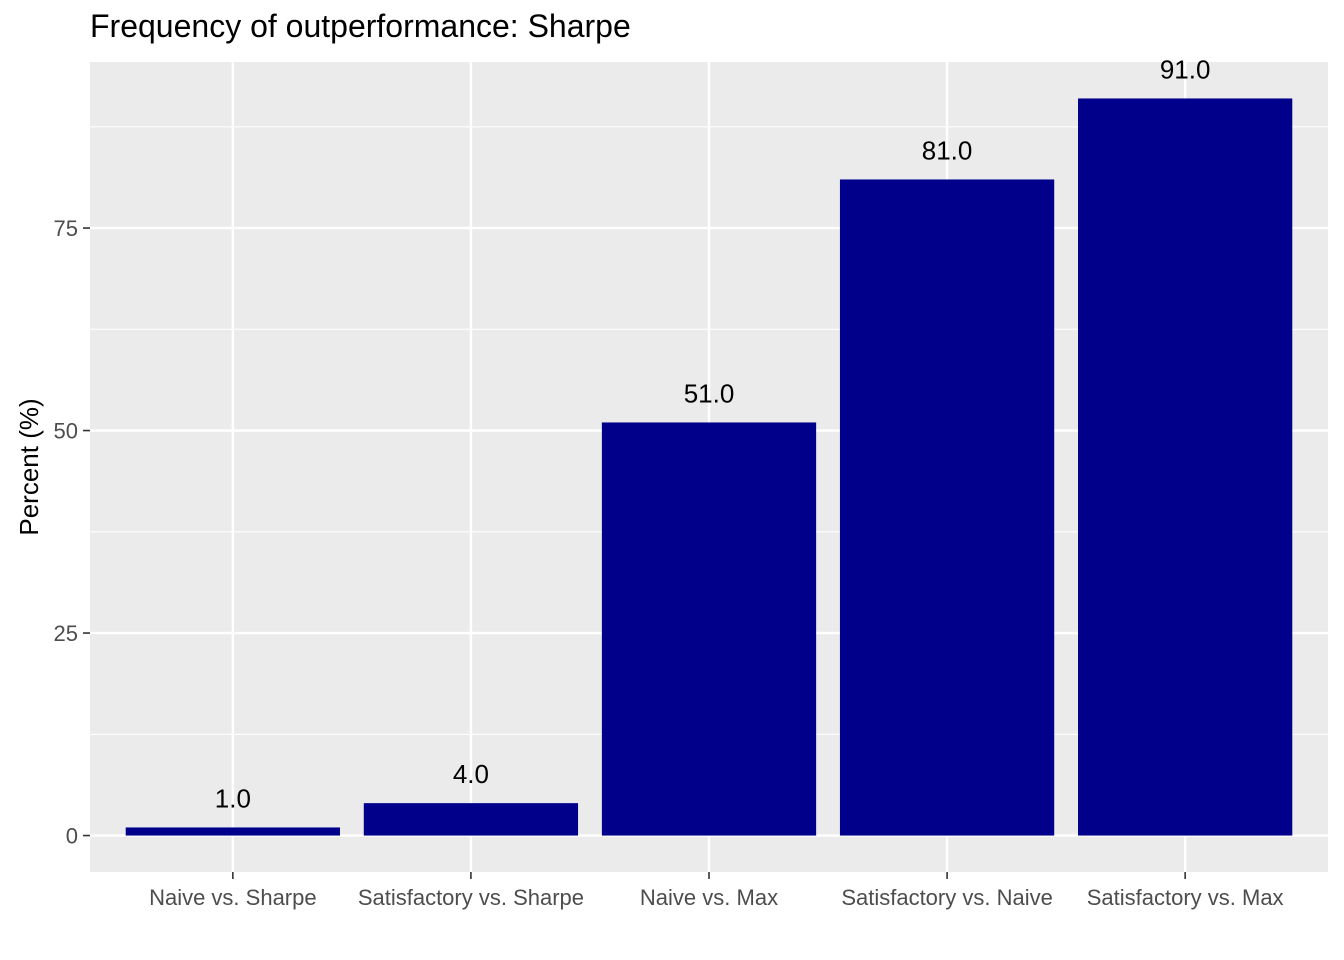 The width and height of the screenshot is (1344, 960). Describe the element at coordinates (947, 150) in the screenshot. I see `data-label: 81.0` at that location.